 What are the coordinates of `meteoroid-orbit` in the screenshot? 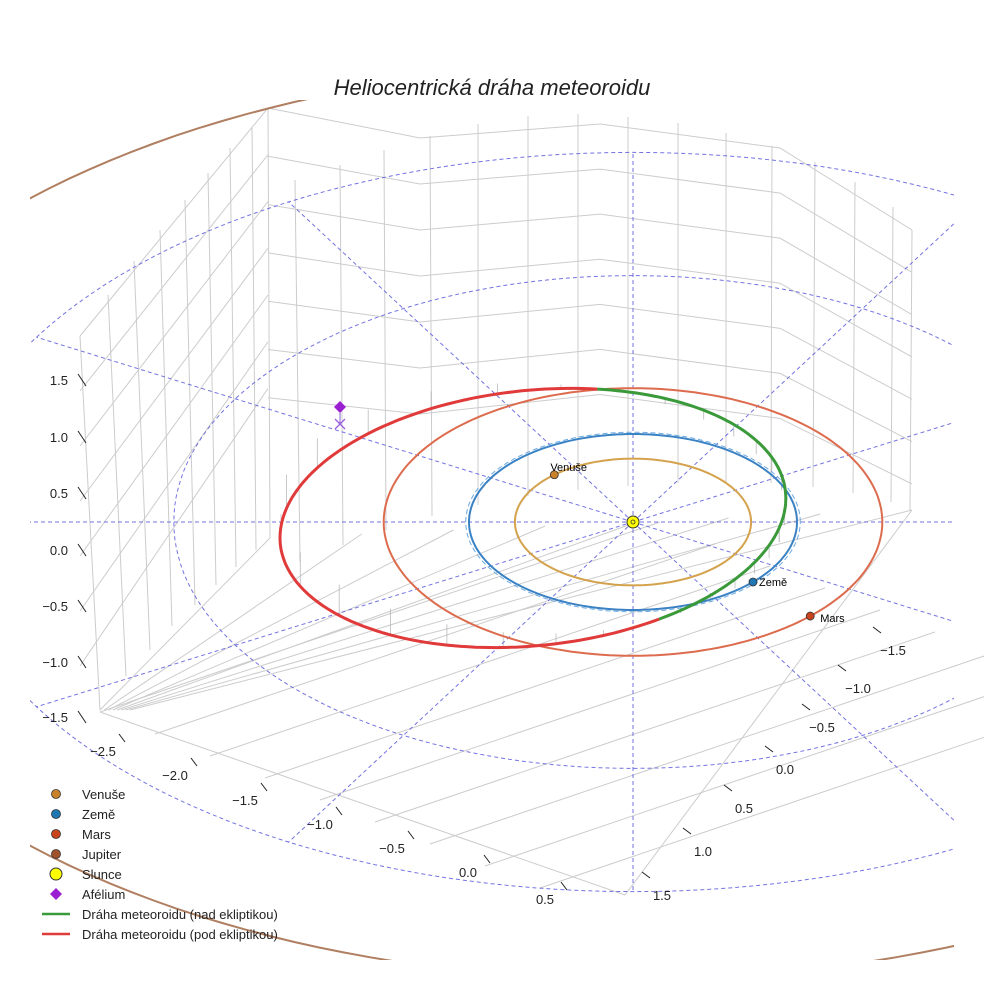 It's located at (533, 518).